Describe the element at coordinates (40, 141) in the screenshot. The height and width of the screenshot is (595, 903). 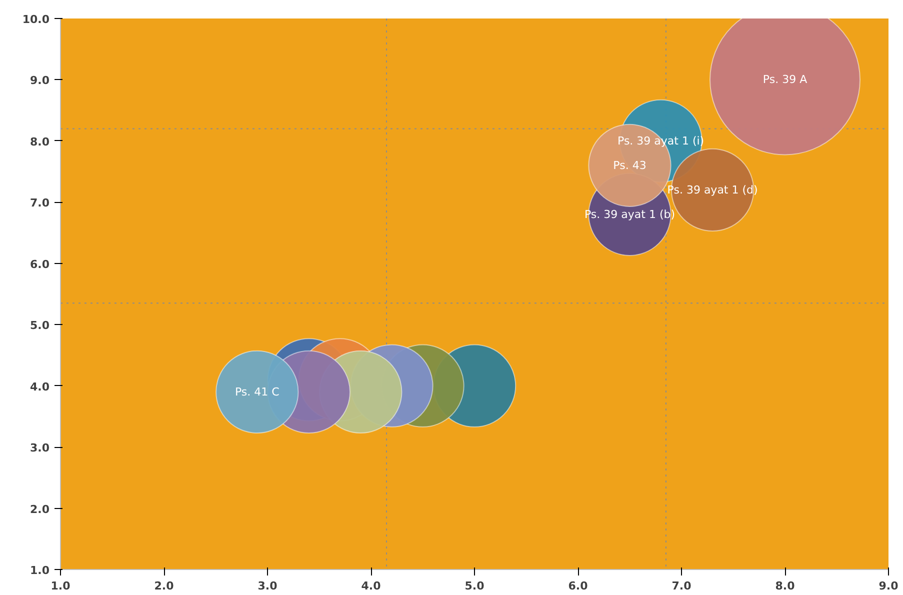
I see `y-tick-label: 8.0` at that location.